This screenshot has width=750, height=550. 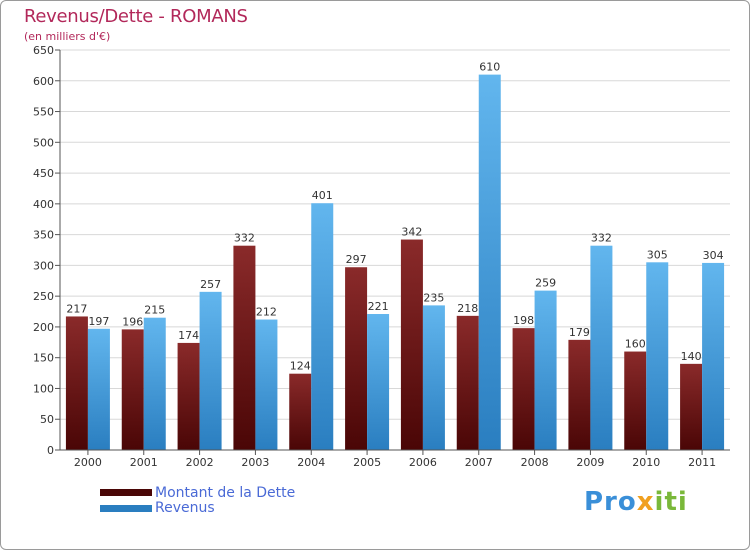 I want to click on data-label-revenus: 197, so click(x=98, y=321).